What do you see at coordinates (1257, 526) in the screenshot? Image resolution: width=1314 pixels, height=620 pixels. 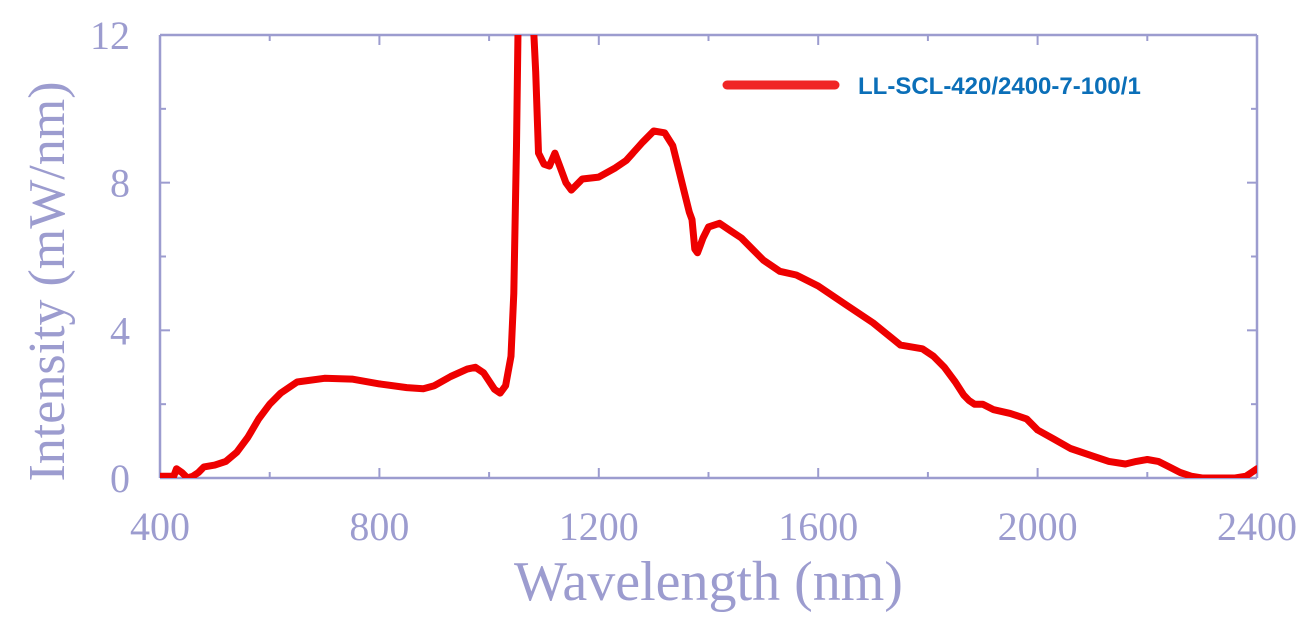 I see `x-tick-label: 2400` at bounding box center [1257, 526].